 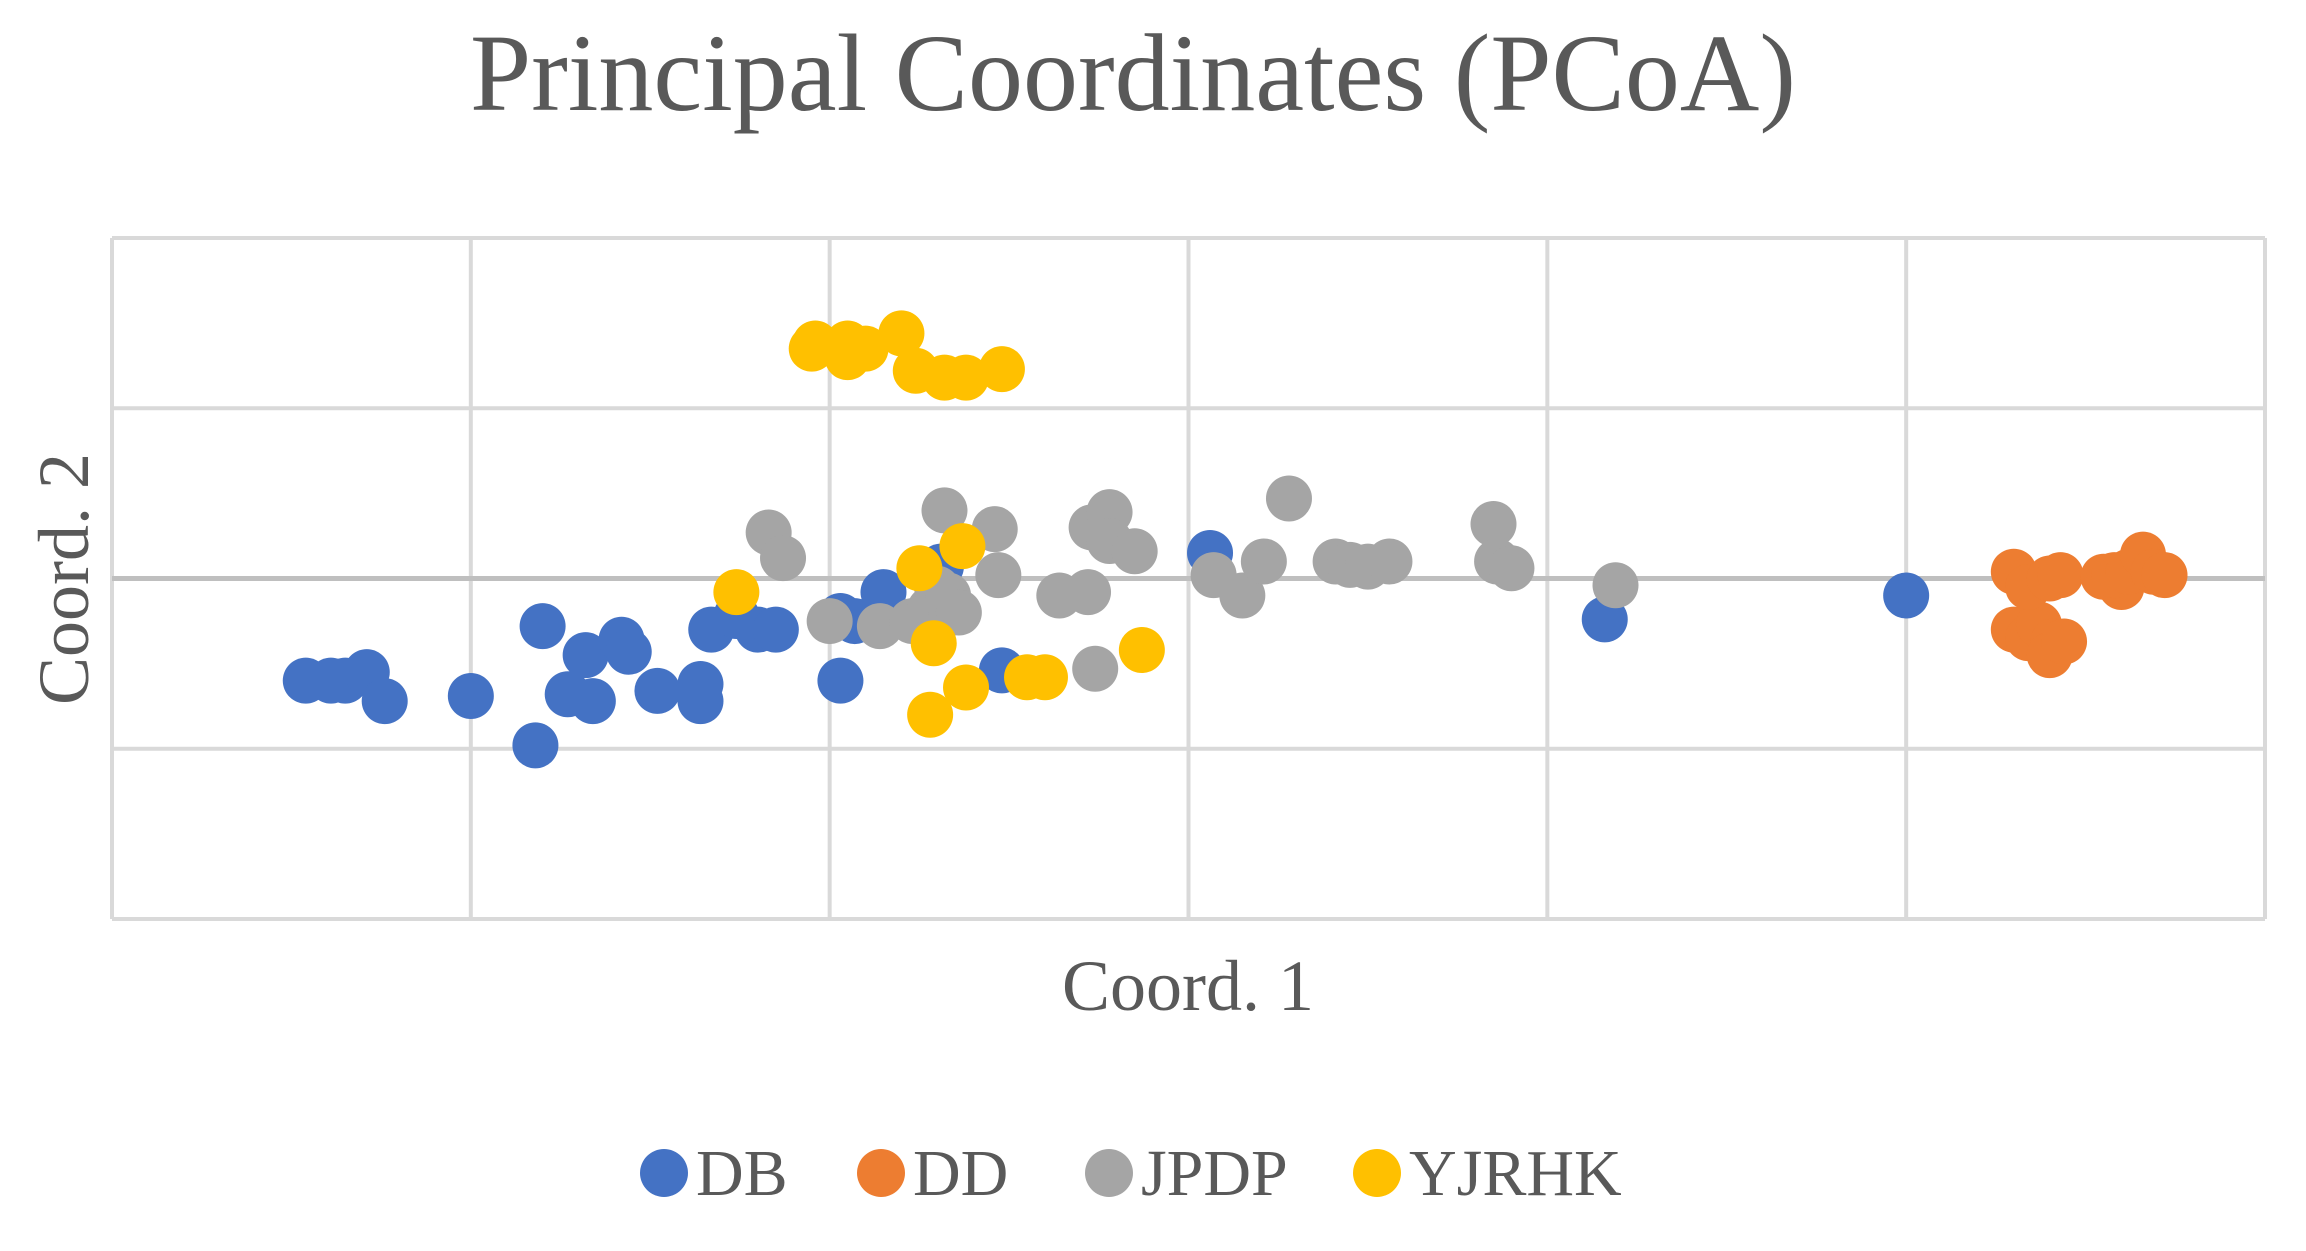 What do you see at coordinates (1133, 73) in the screenshot?
I see `chart-title: Principal Coordinates (PCoA)` at bounding box center [1133, 73].